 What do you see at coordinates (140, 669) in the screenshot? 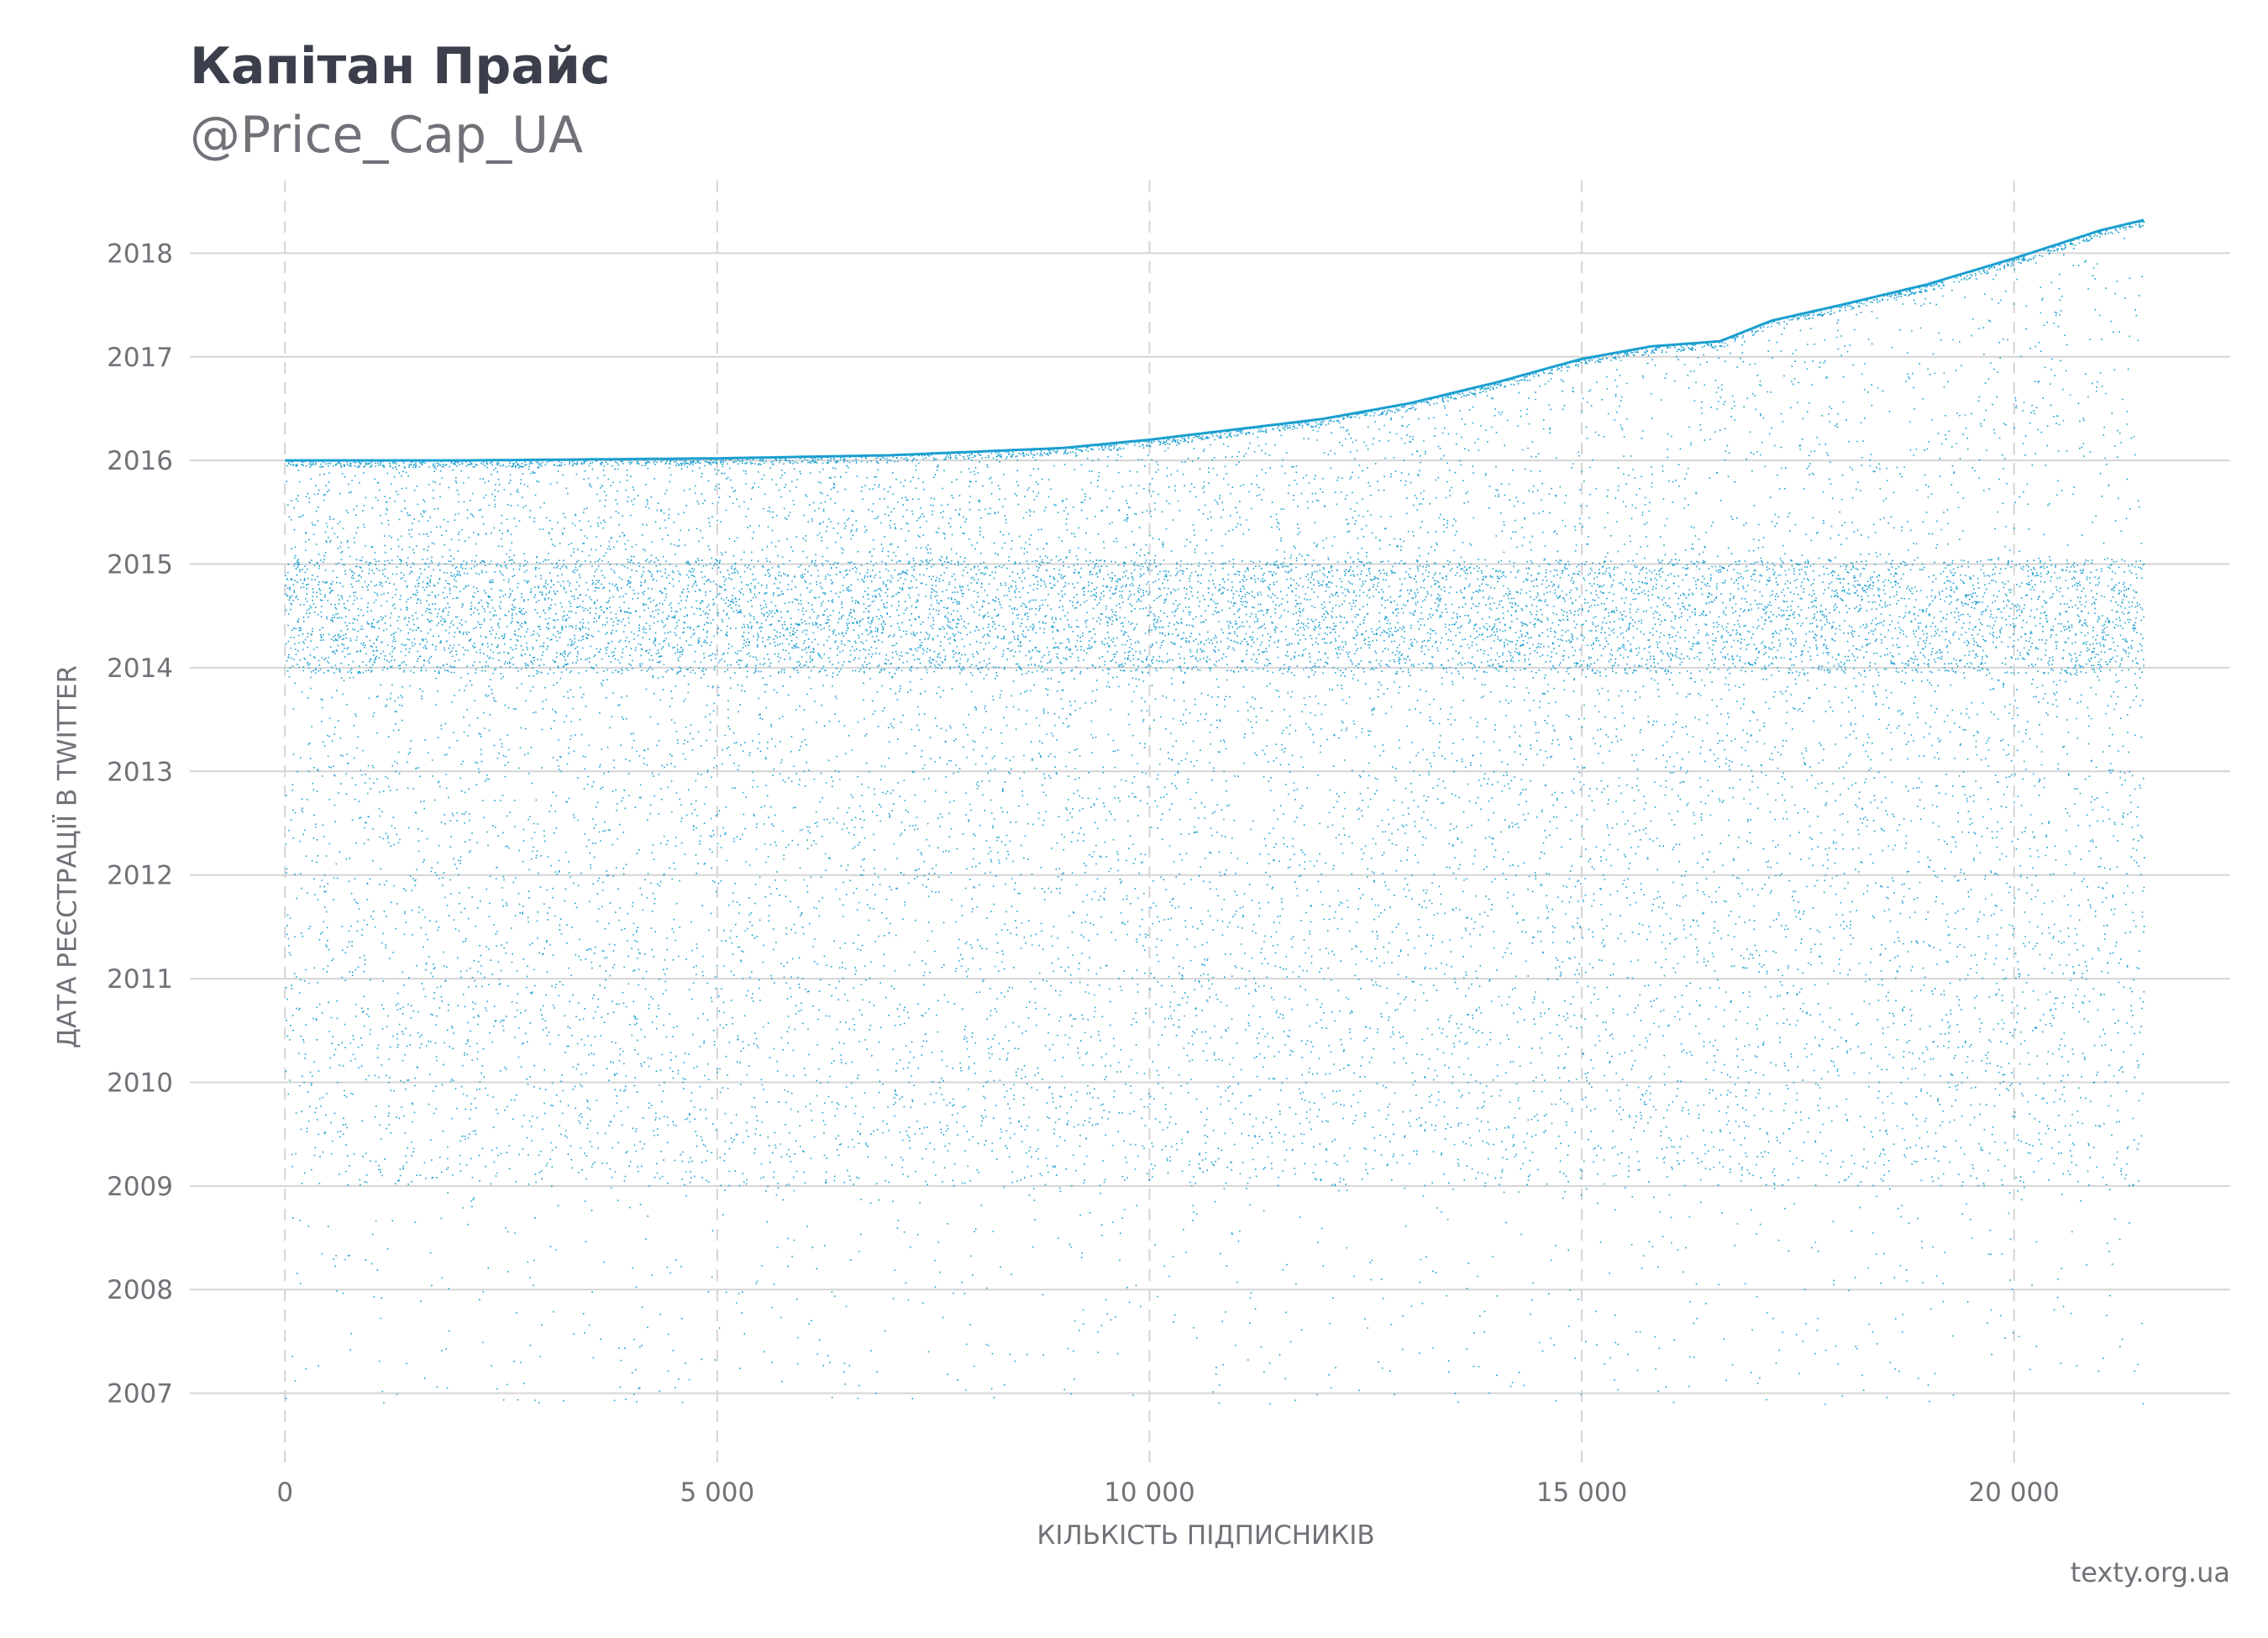
I see `y-tick-label: 2014` at bounding box center [140, 669].